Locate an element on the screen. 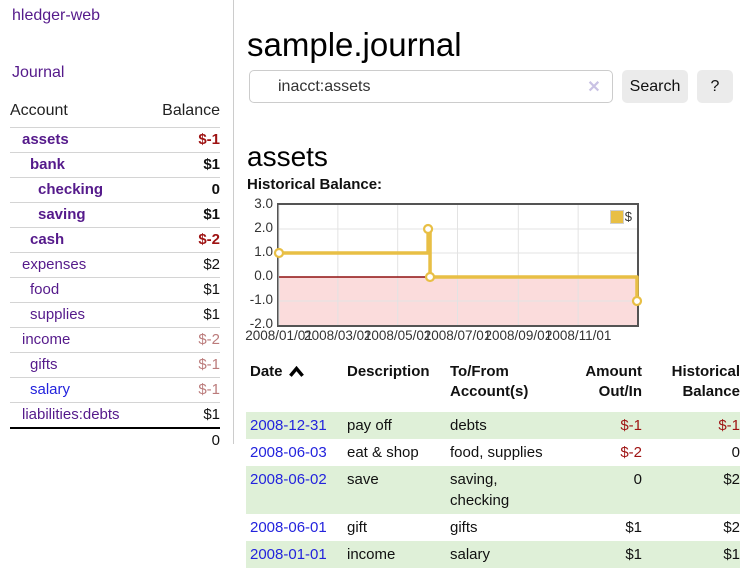 The image size is (742, 582). txn-col-label: Balance is located at coordinates (711, 391).